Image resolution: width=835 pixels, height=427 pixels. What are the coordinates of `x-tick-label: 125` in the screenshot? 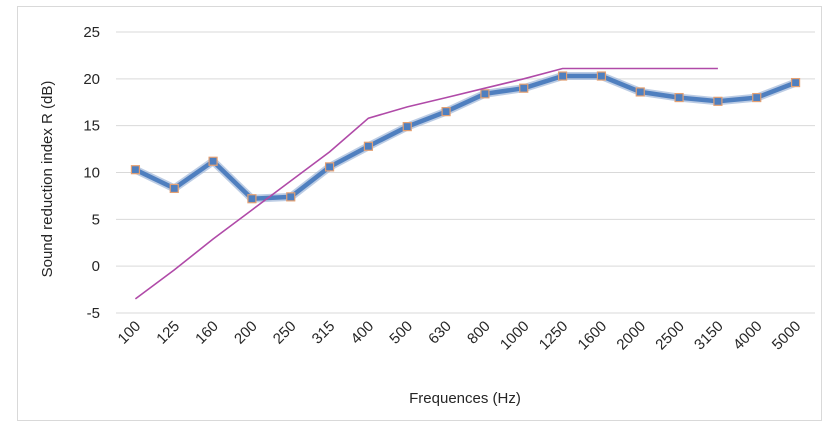 It's located at (168, 333).